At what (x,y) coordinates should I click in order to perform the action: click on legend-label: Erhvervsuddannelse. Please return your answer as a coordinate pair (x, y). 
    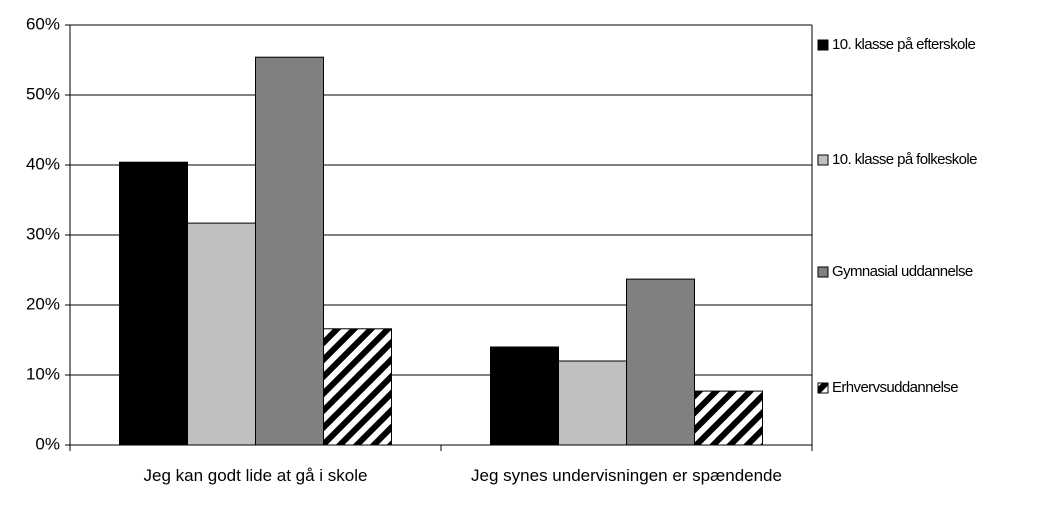
    Looking at the image, I should click on (895, 387).